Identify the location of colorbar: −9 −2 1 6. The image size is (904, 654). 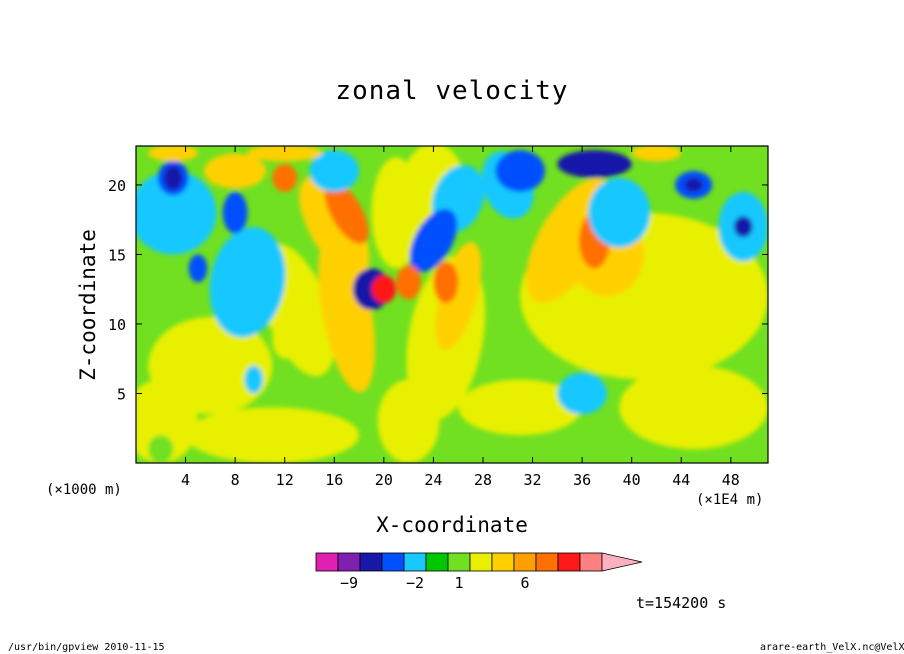
(479, 572).